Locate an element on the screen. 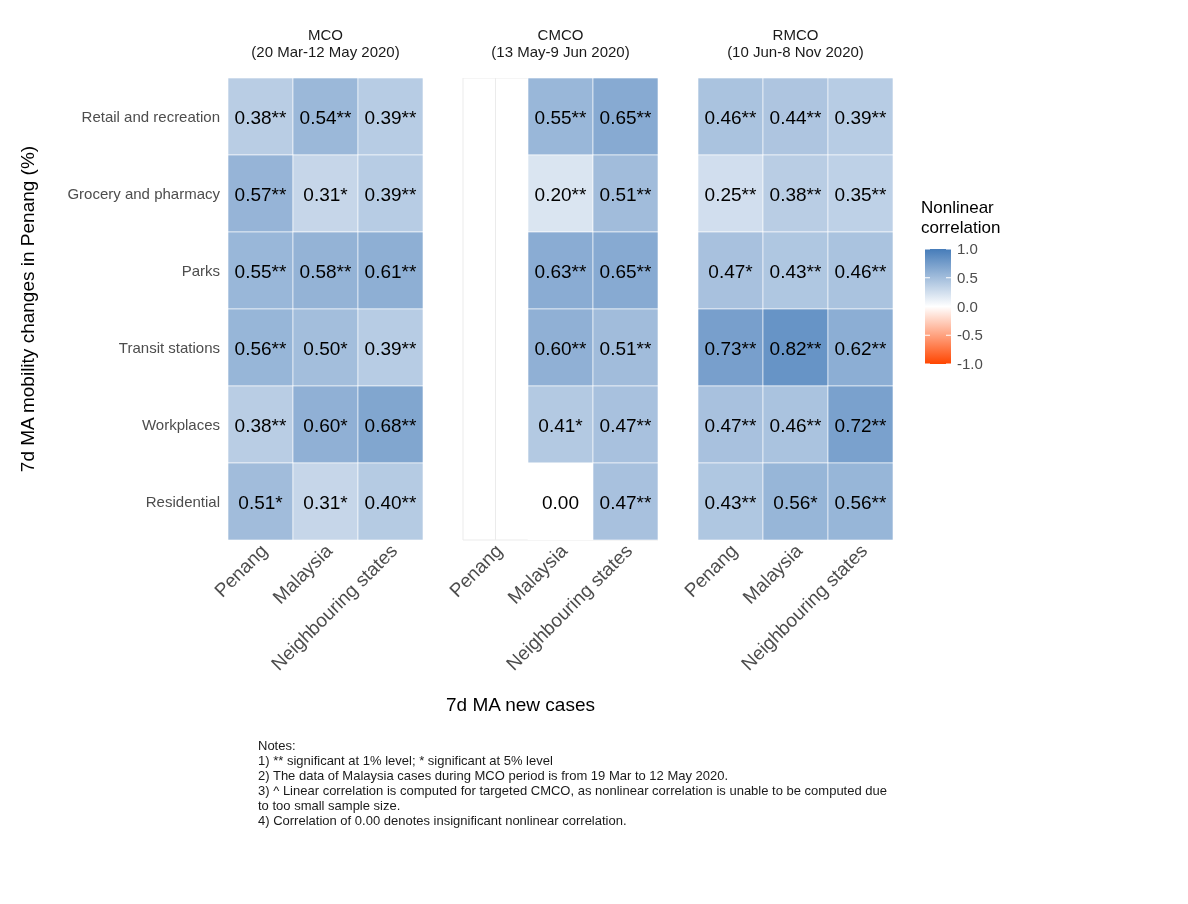  x-axis-title: 7d MA new cases is located at coordinates (520, 705).